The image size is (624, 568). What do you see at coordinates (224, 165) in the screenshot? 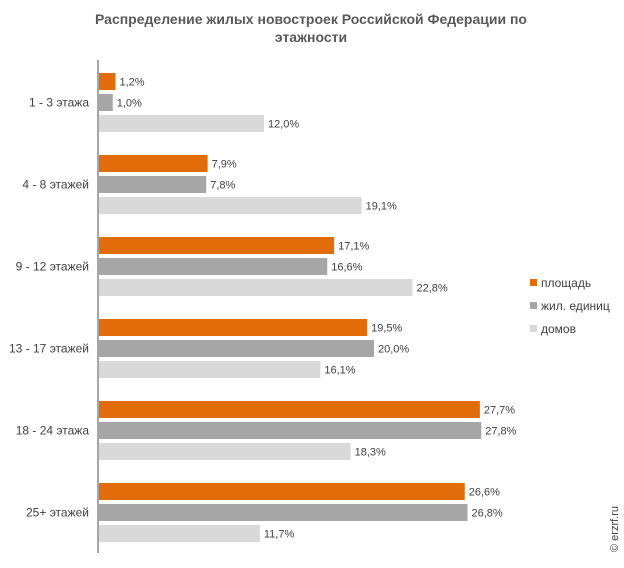
I see `data-label: 7,9%` at bounding box center [224, 165].